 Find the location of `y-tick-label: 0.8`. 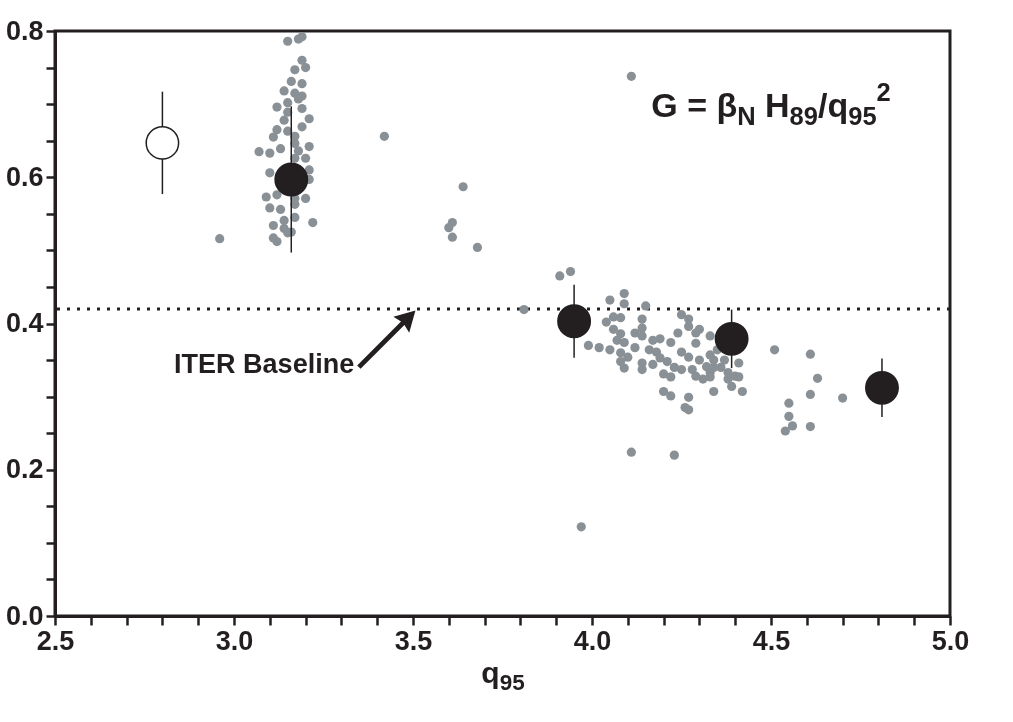

y-tick-label: 0.8 is located at coordinates (24, 30).